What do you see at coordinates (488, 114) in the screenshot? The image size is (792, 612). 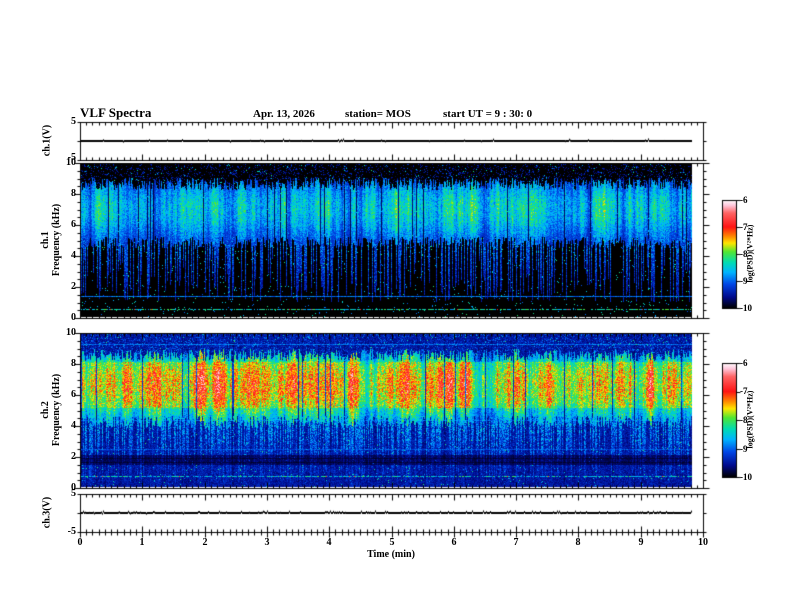 I see `start-ut-label: start UT = 9 : 30: 0` at bounding box center [488, 114].